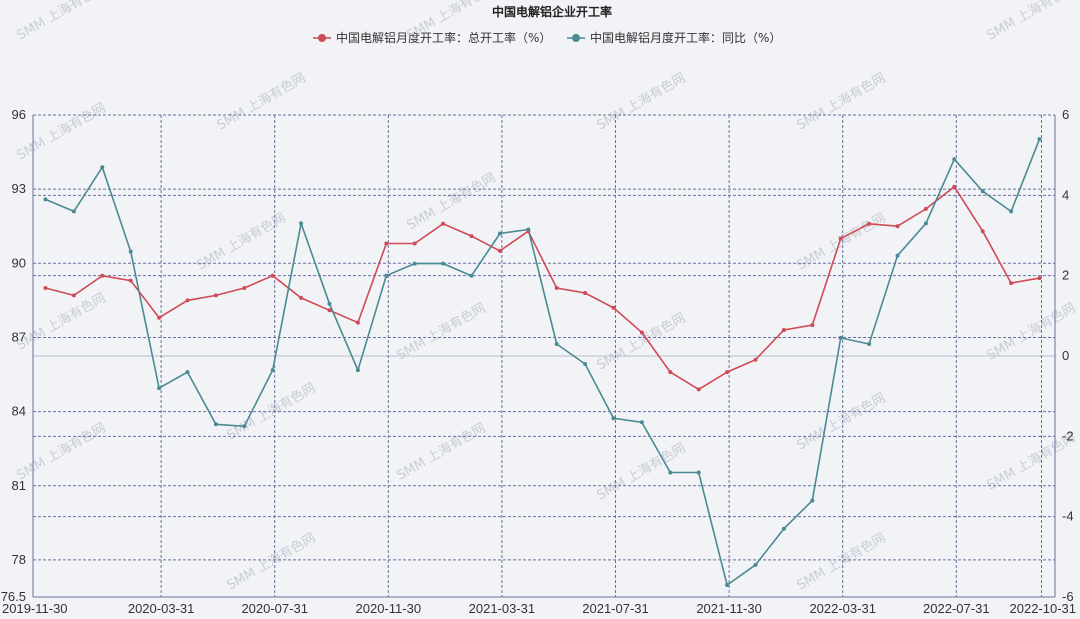 This screenshot has width=1080, height=619. I want to click on x-tick-label: 2021-07-31, so click(615, 608).